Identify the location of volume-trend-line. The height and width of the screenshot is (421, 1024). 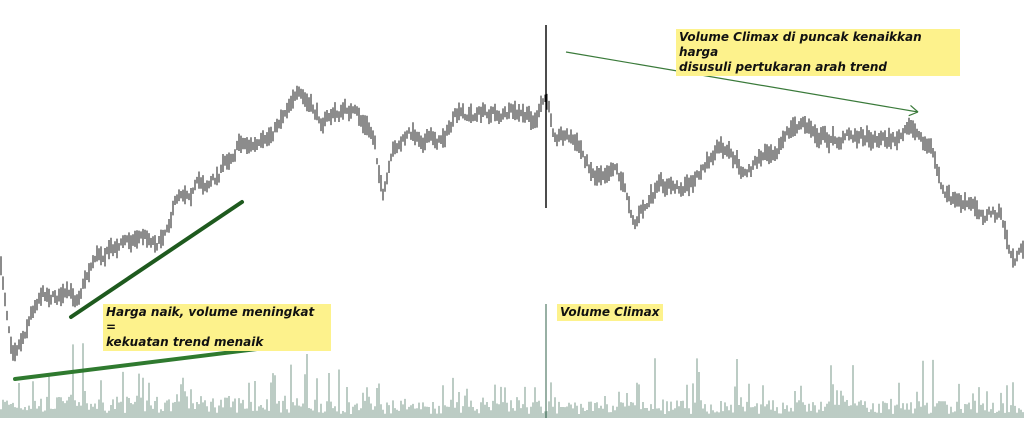
(140, 363).